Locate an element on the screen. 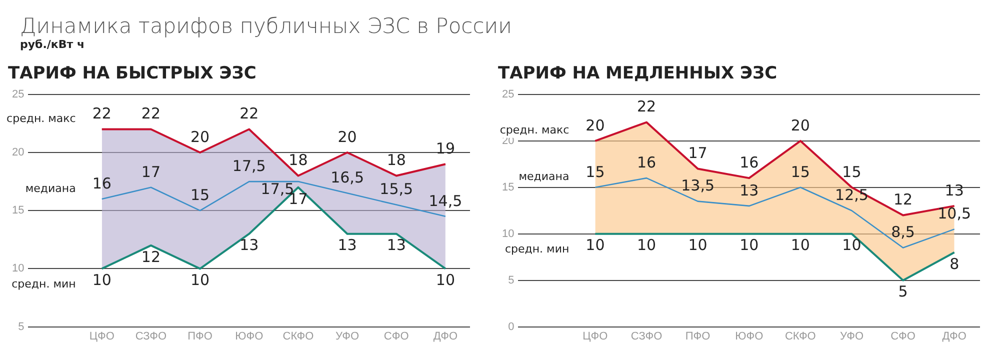 Image resolution: width=1000 pixels, height=346 pixels. data-label: 17,5 is located at coordinates (249, 165).